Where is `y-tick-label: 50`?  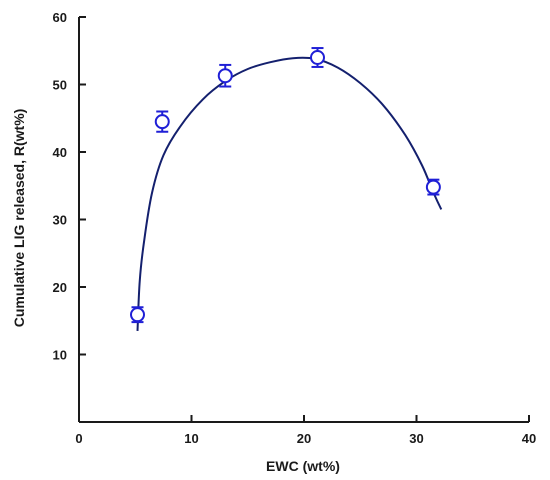
y-tick-label: 50 is located at coordinates (60, 85).